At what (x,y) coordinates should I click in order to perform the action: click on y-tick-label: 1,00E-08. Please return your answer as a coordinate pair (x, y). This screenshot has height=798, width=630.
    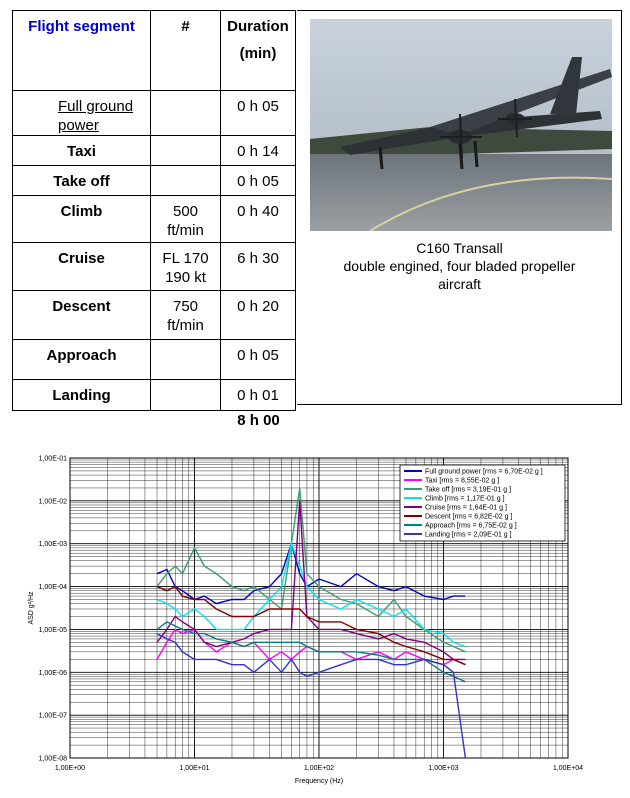
    Looking at the image, I should click on (53, 759).